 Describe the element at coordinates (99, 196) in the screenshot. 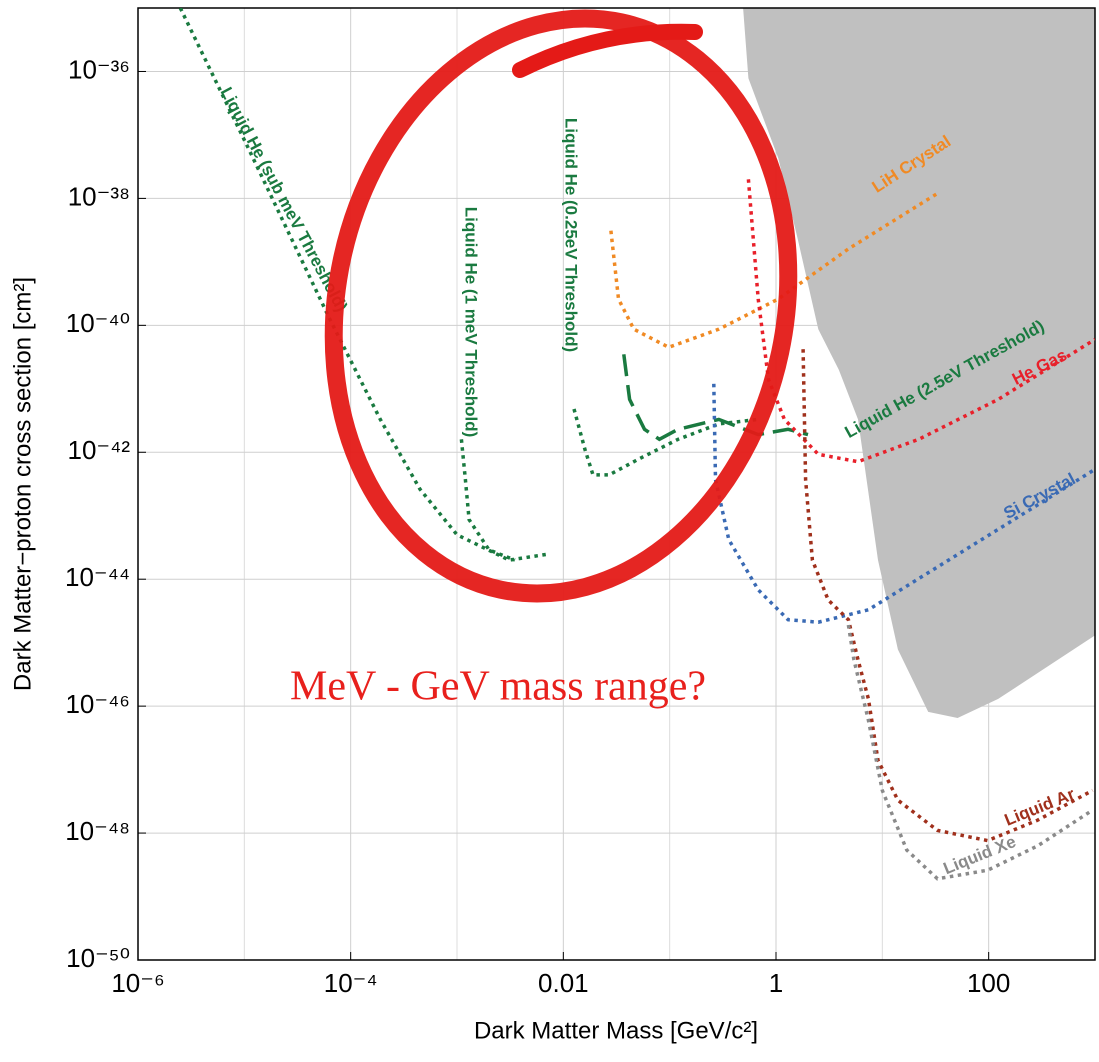

I see `y-tick-label: 10⁻³⁸` at that location.